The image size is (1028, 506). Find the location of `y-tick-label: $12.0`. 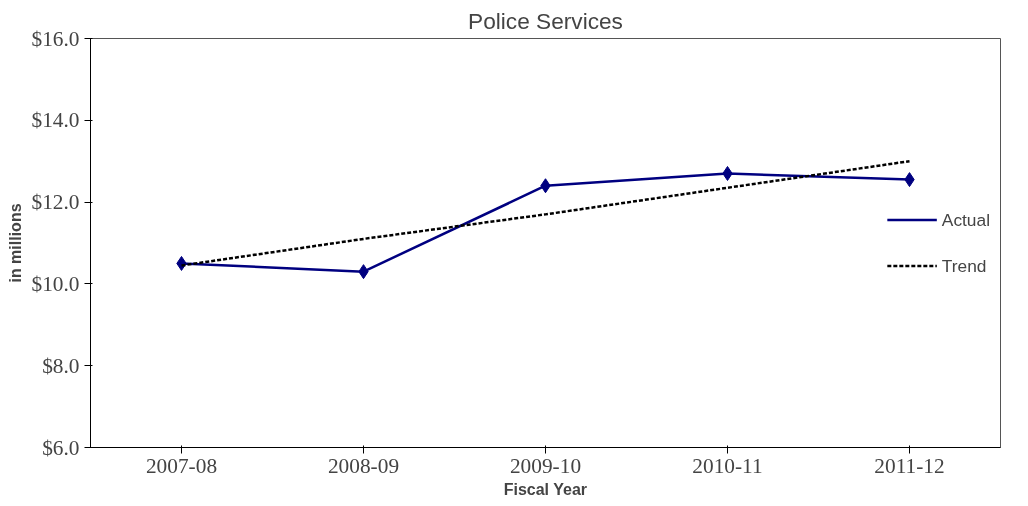

y-tick-label: $12.0 is located at coordinates (55, 202).